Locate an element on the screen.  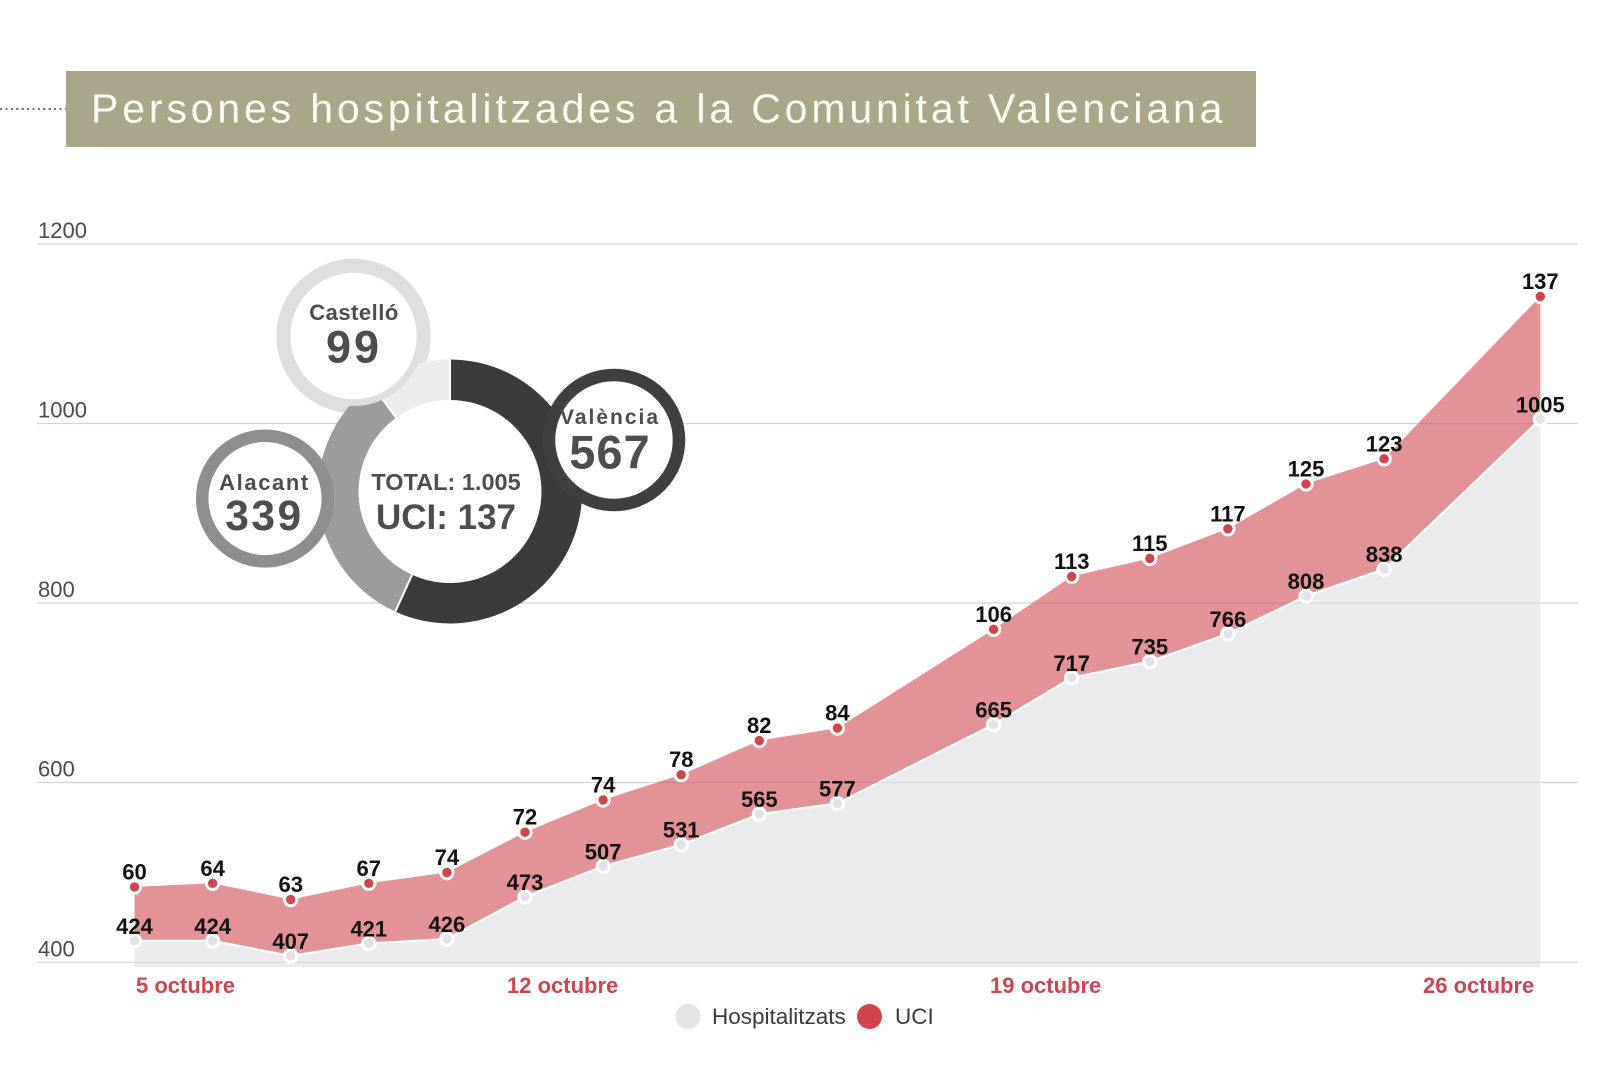
svg-text: 115 is located at coordinates (1150, 543).